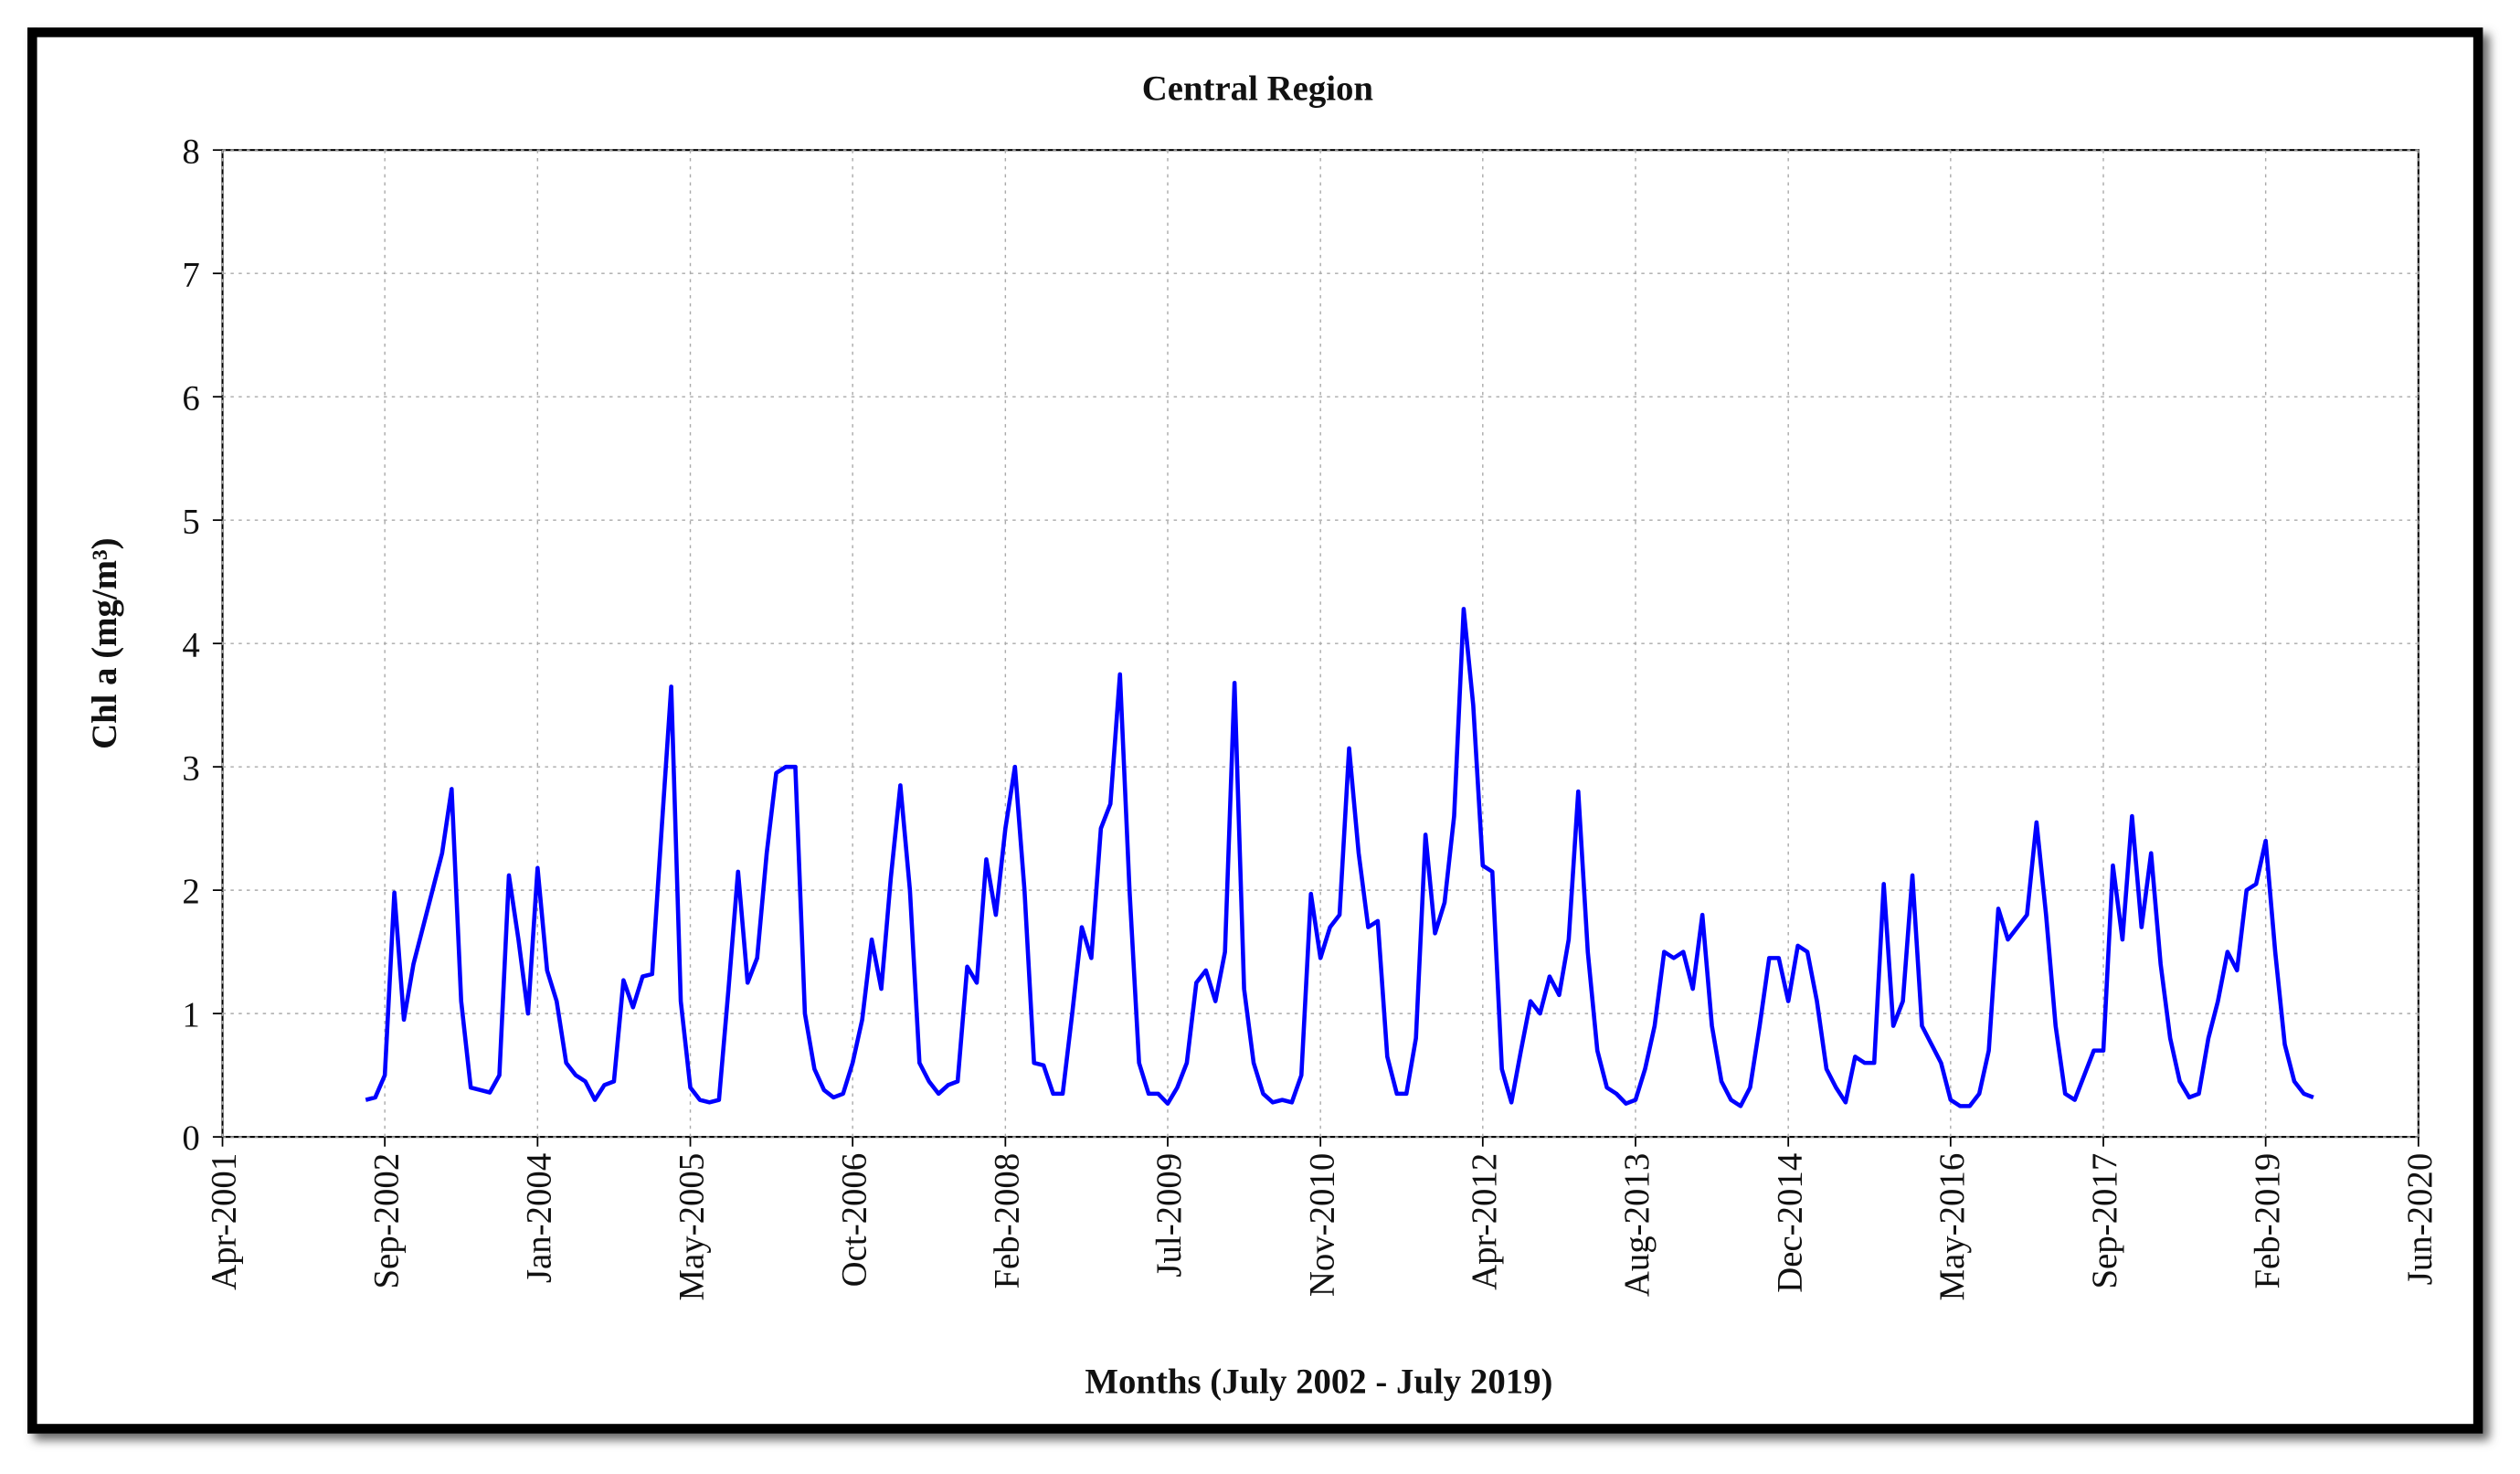  I want to click on x-tick-label: Feb-2019, so click(2267, 1221).